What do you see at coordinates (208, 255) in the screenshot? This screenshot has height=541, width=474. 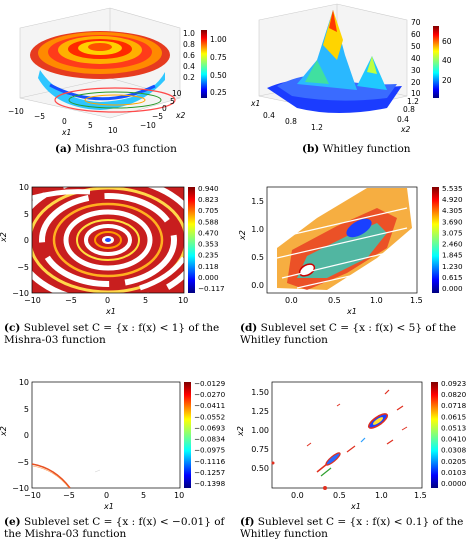 I see `colorbar-tick-label: 0.235` at bounding box center [208, 255].